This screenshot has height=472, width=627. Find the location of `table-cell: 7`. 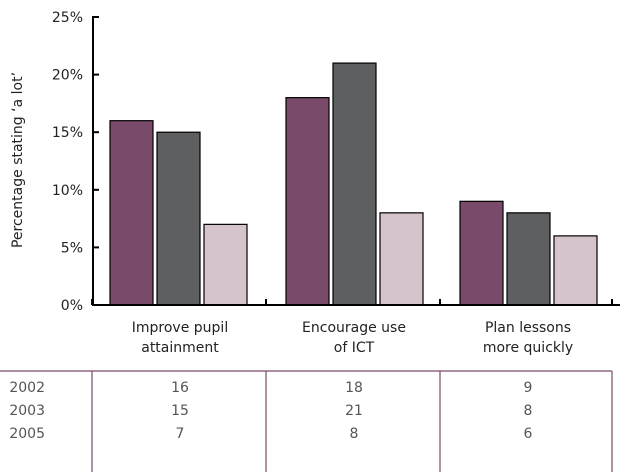

table-cell: 7 is located at coordinates (180, 434).